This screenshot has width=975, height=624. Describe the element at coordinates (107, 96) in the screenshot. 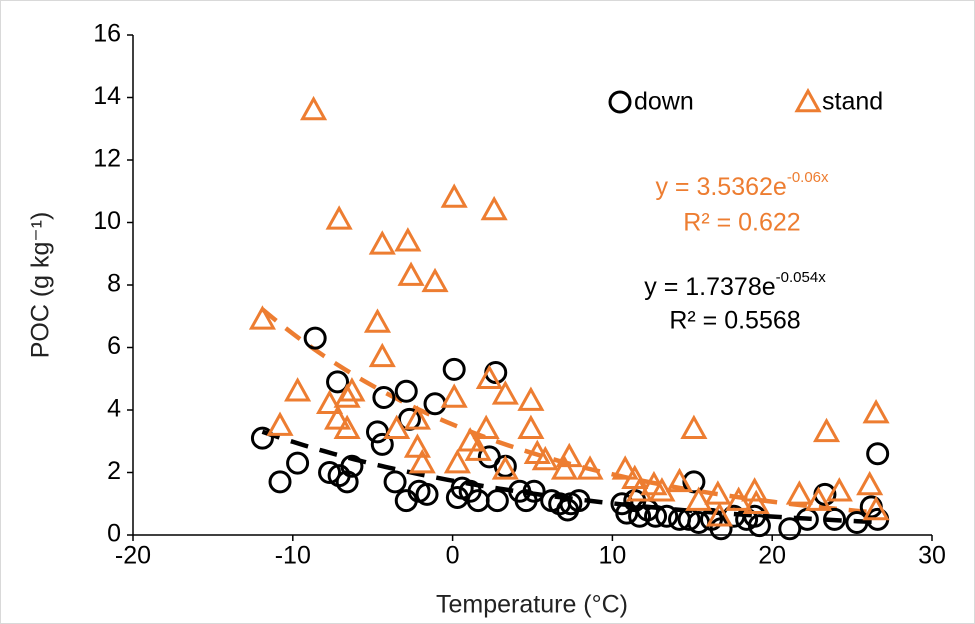

I see `y-tick-label: 14` at that location.